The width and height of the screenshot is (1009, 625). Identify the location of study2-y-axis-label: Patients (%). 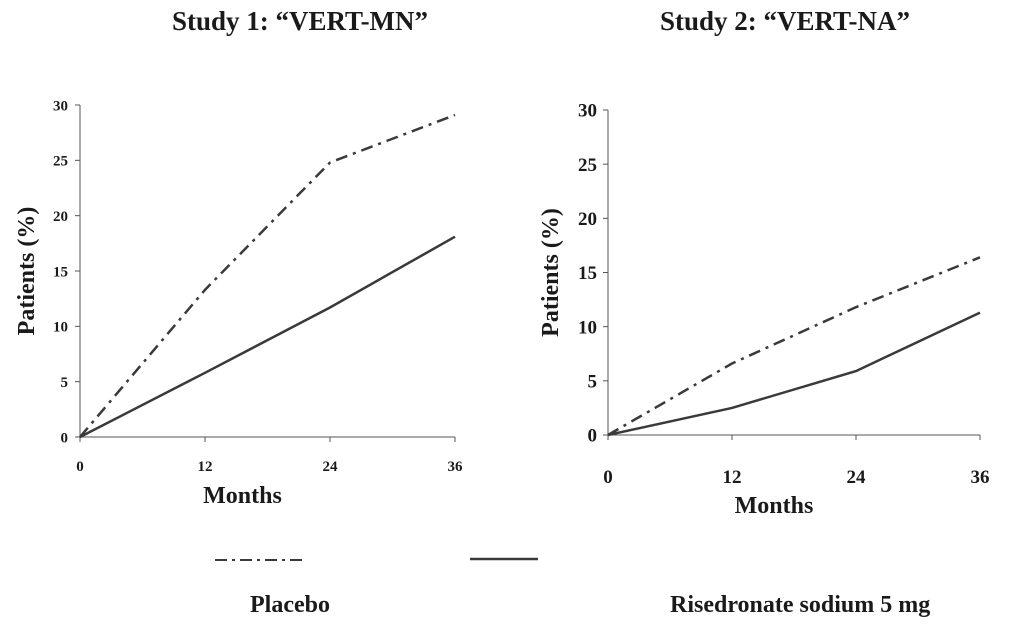
(551, 272).